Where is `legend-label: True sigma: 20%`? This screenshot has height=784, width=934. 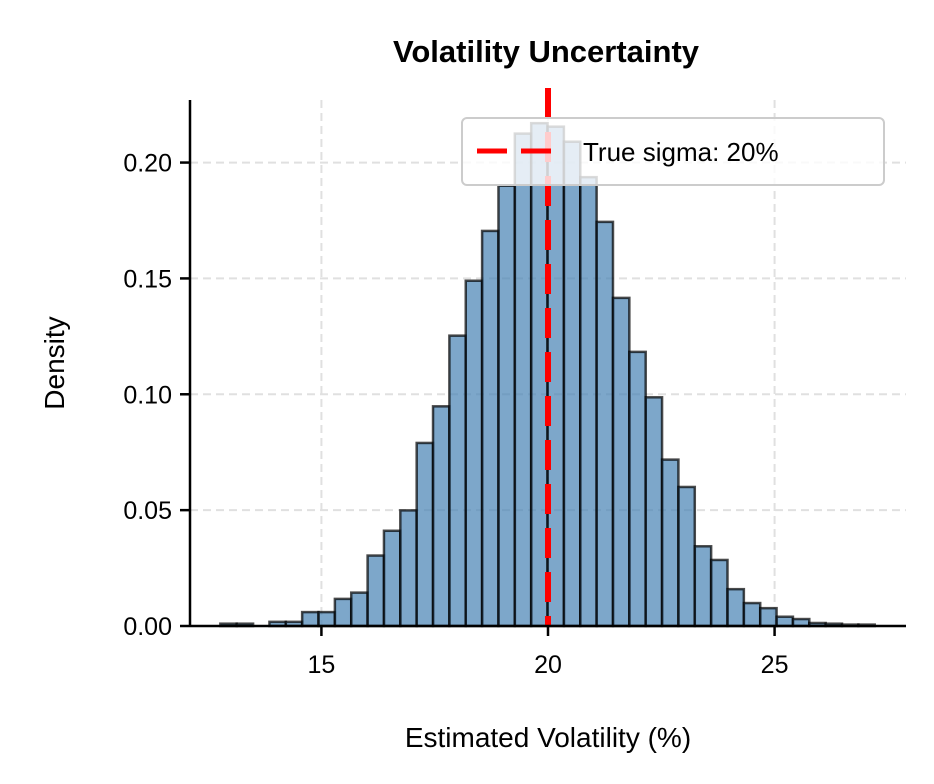 legend-label: True sigma: 20% is located at coordinates (681, 152).